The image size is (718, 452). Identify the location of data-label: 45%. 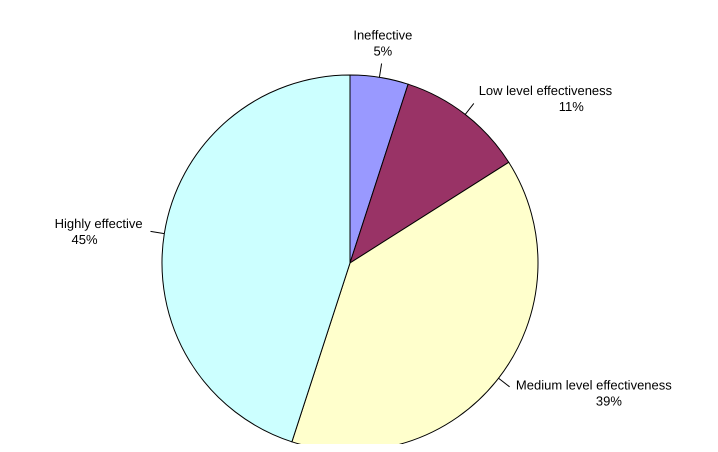
(85, 240).